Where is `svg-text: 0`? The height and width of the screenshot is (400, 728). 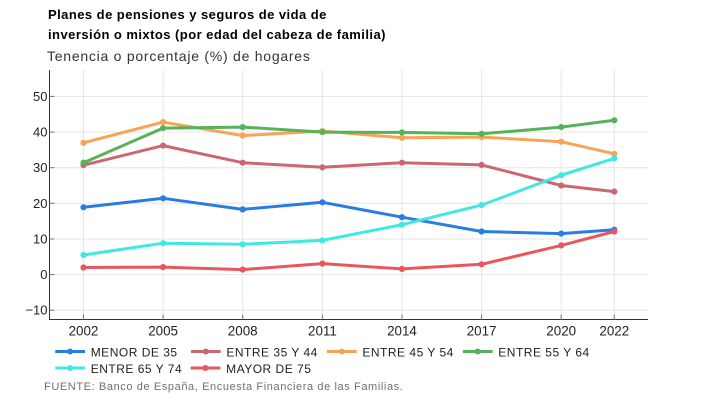
svg-text: 0 is located at coordinates (43, 274).